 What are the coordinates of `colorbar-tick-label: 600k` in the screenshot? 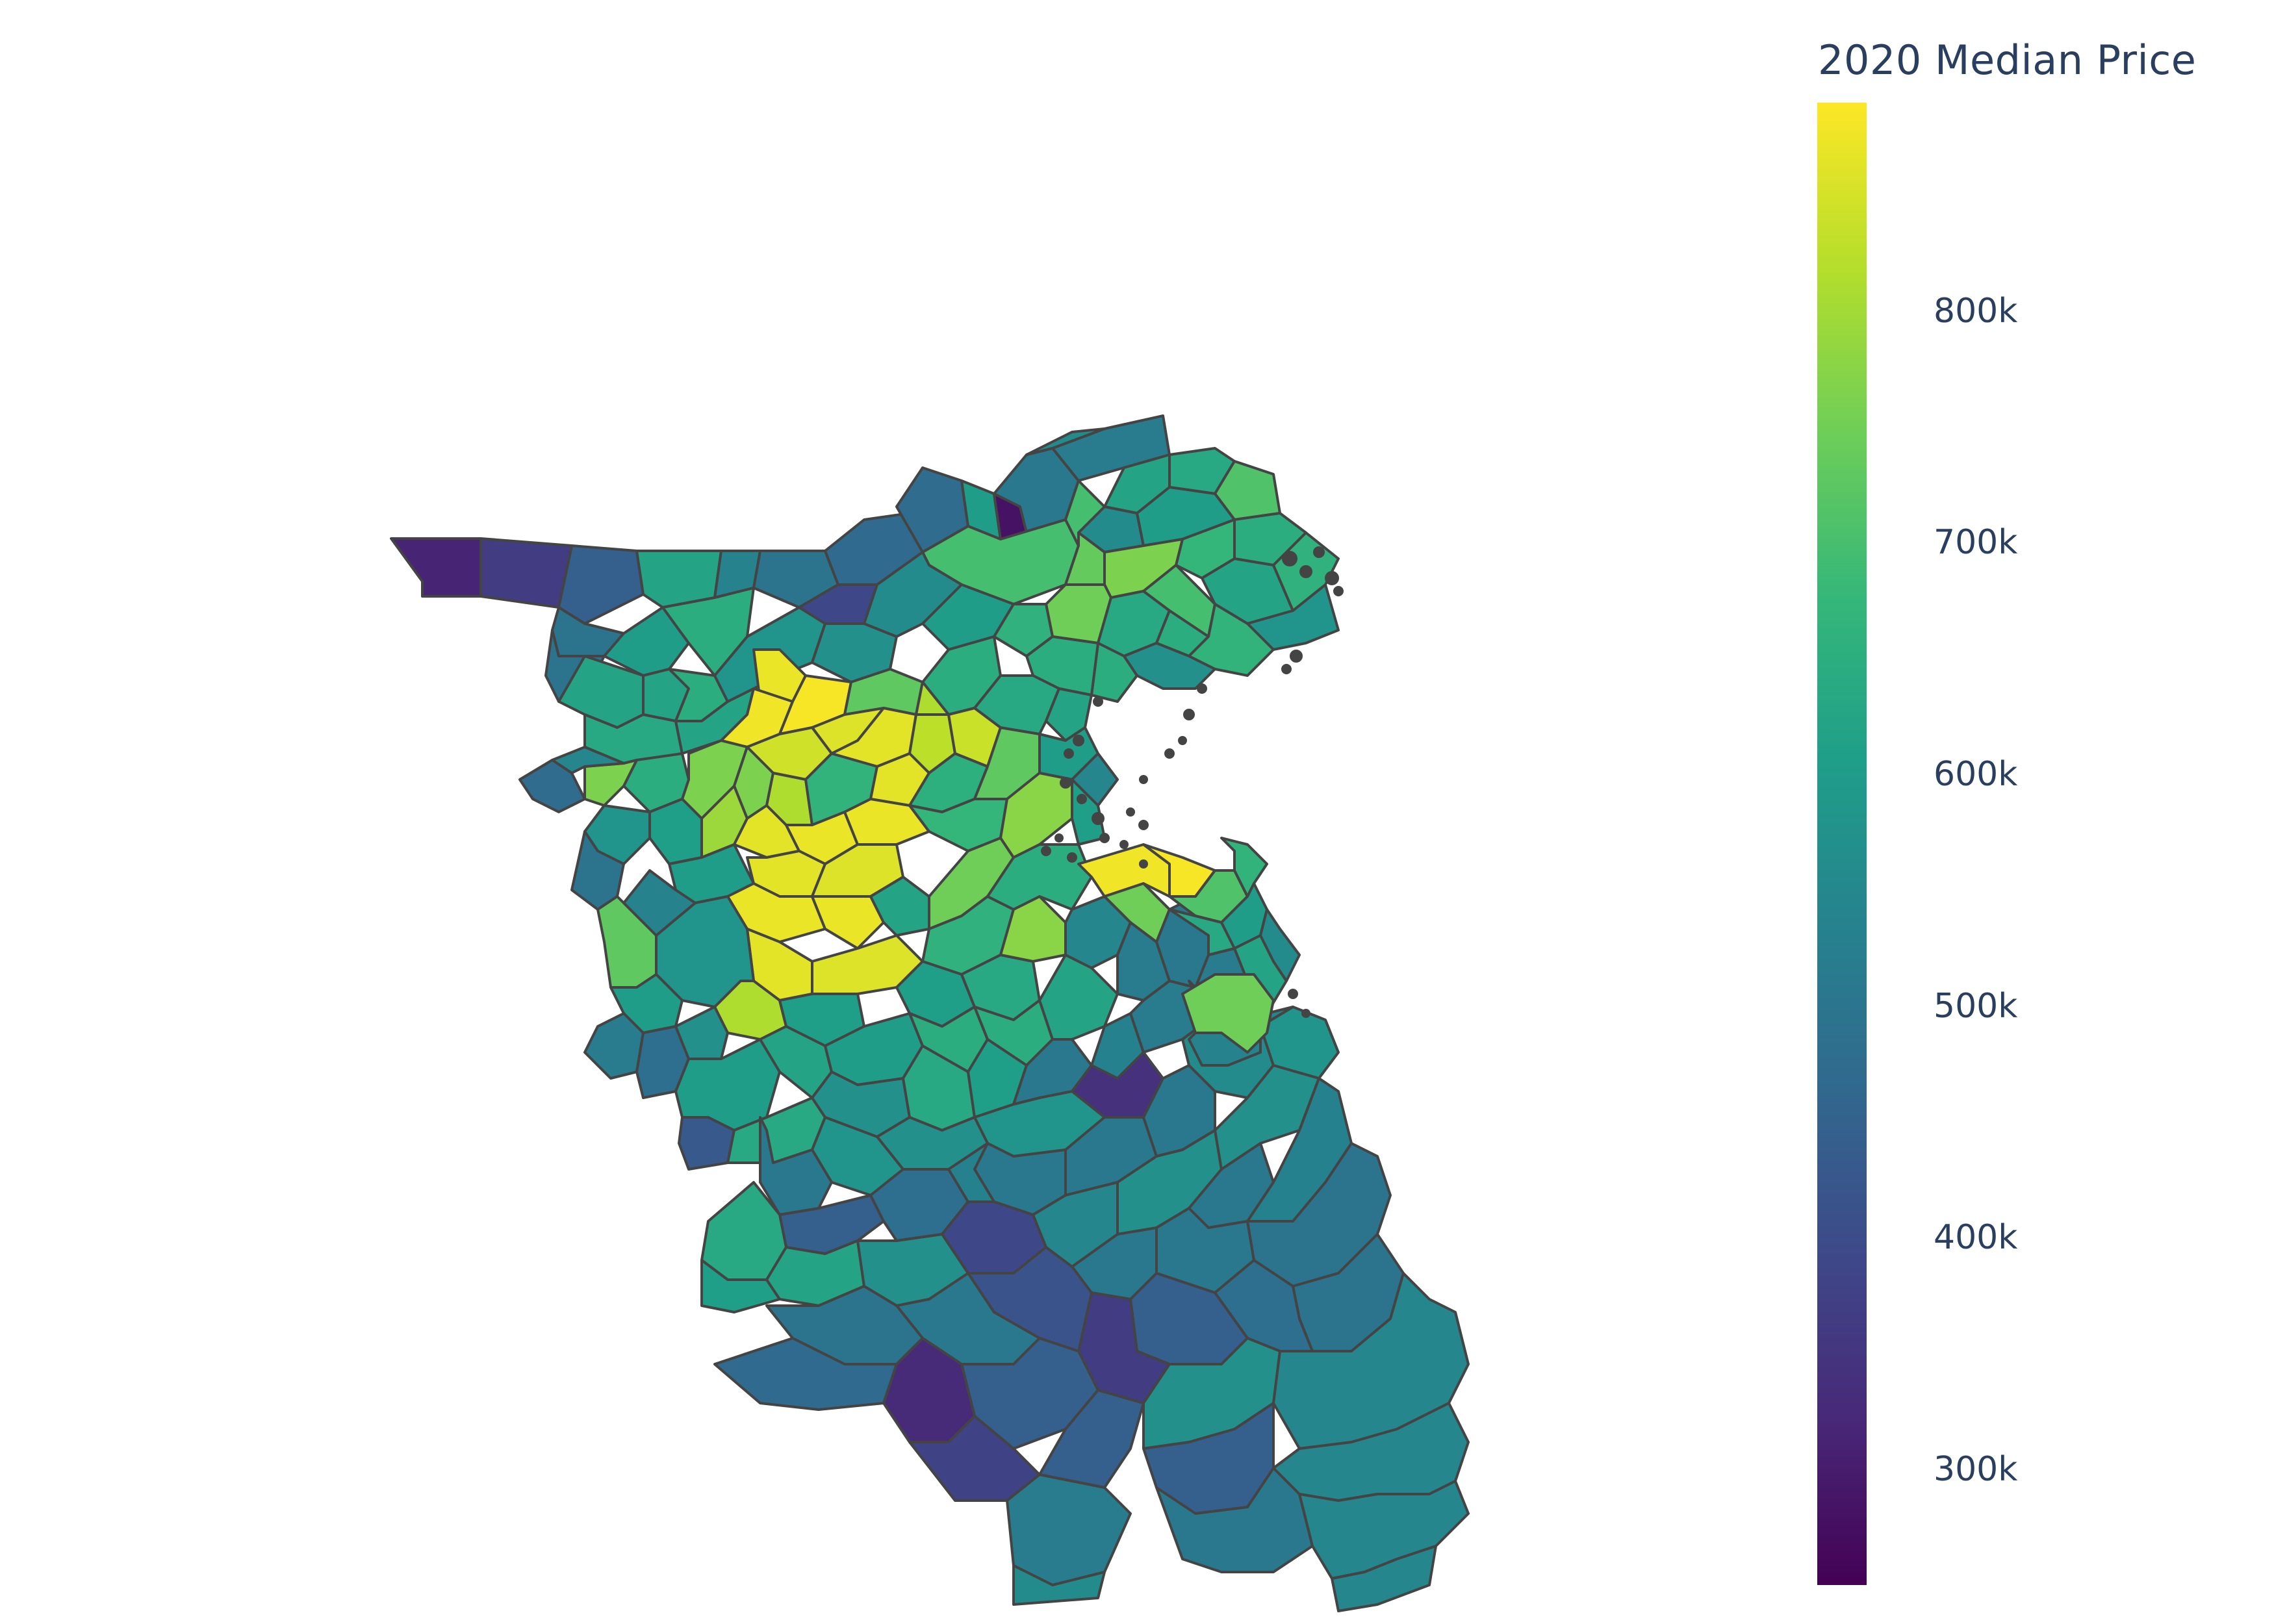 It's located at (1976, 774).